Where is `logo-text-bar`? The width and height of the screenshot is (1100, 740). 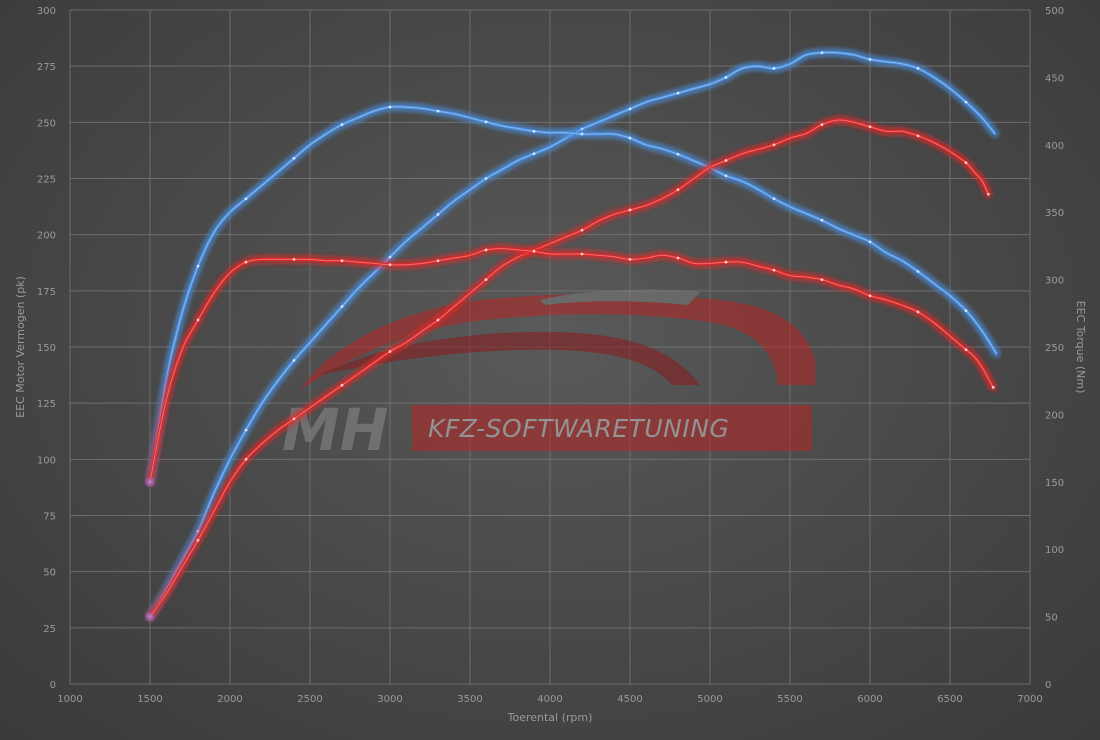 logo-text-bar is located at coordinates (612, 428).